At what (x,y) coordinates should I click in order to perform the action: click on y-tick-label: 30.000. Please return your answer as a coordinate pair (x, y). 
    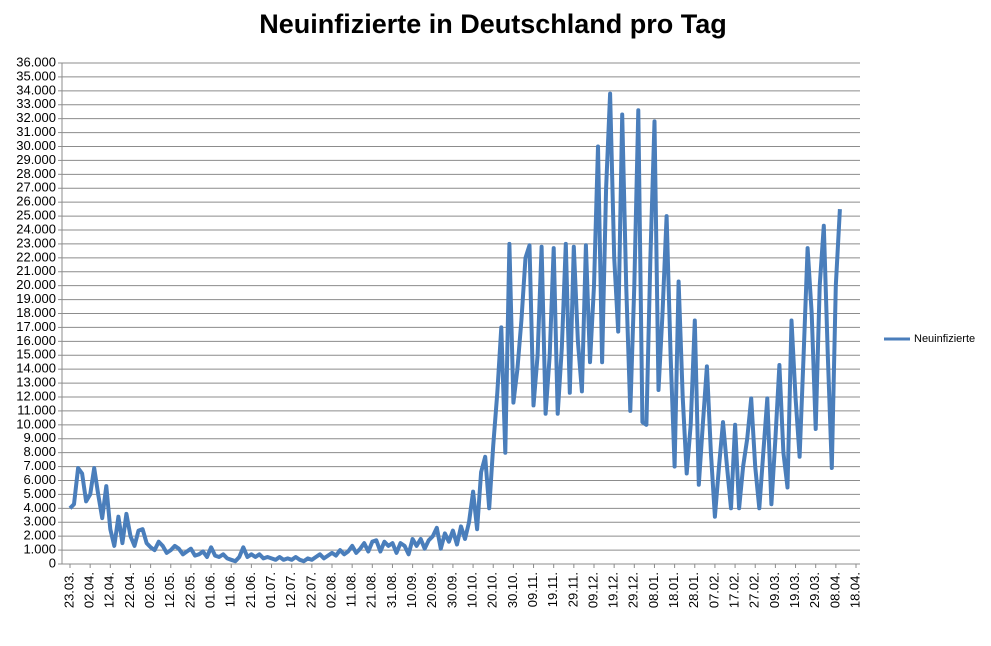
    Looking at the image, I should click on (36, 145).